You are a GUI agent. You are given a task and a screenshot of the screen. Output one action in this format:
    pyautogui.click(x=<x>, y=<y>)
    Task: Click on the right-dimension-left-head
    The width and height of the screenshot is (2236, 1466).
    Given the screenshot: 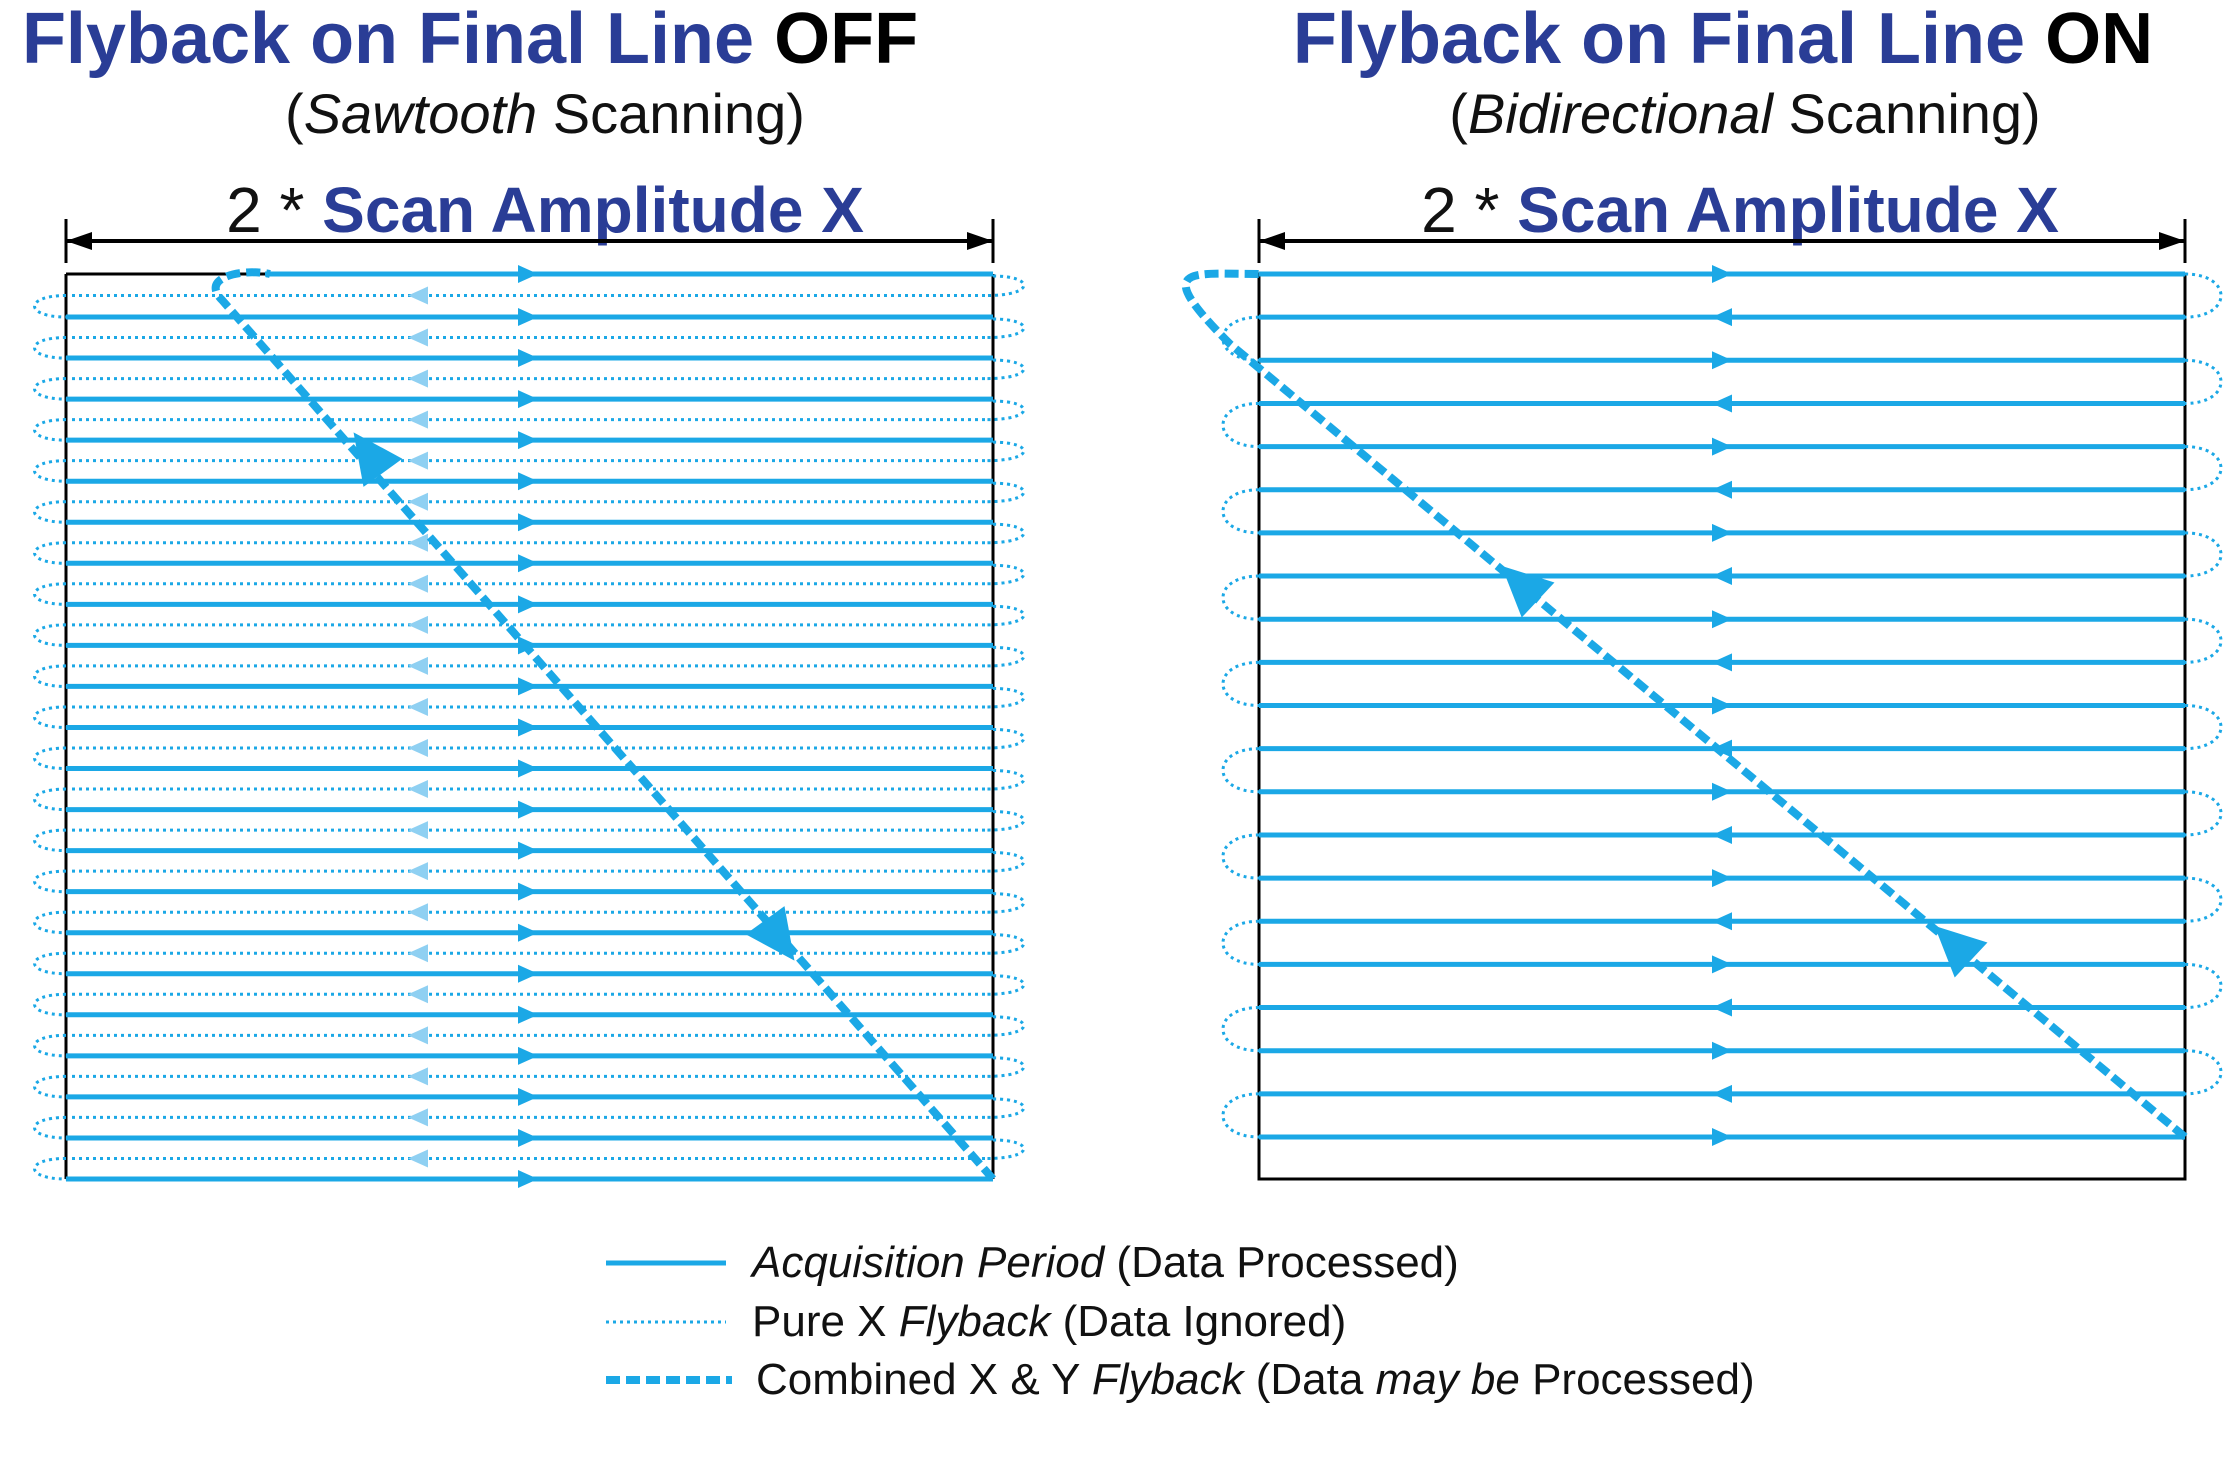 What is the action you would take?
    pyautogui.click(x=1272, y=241)
    